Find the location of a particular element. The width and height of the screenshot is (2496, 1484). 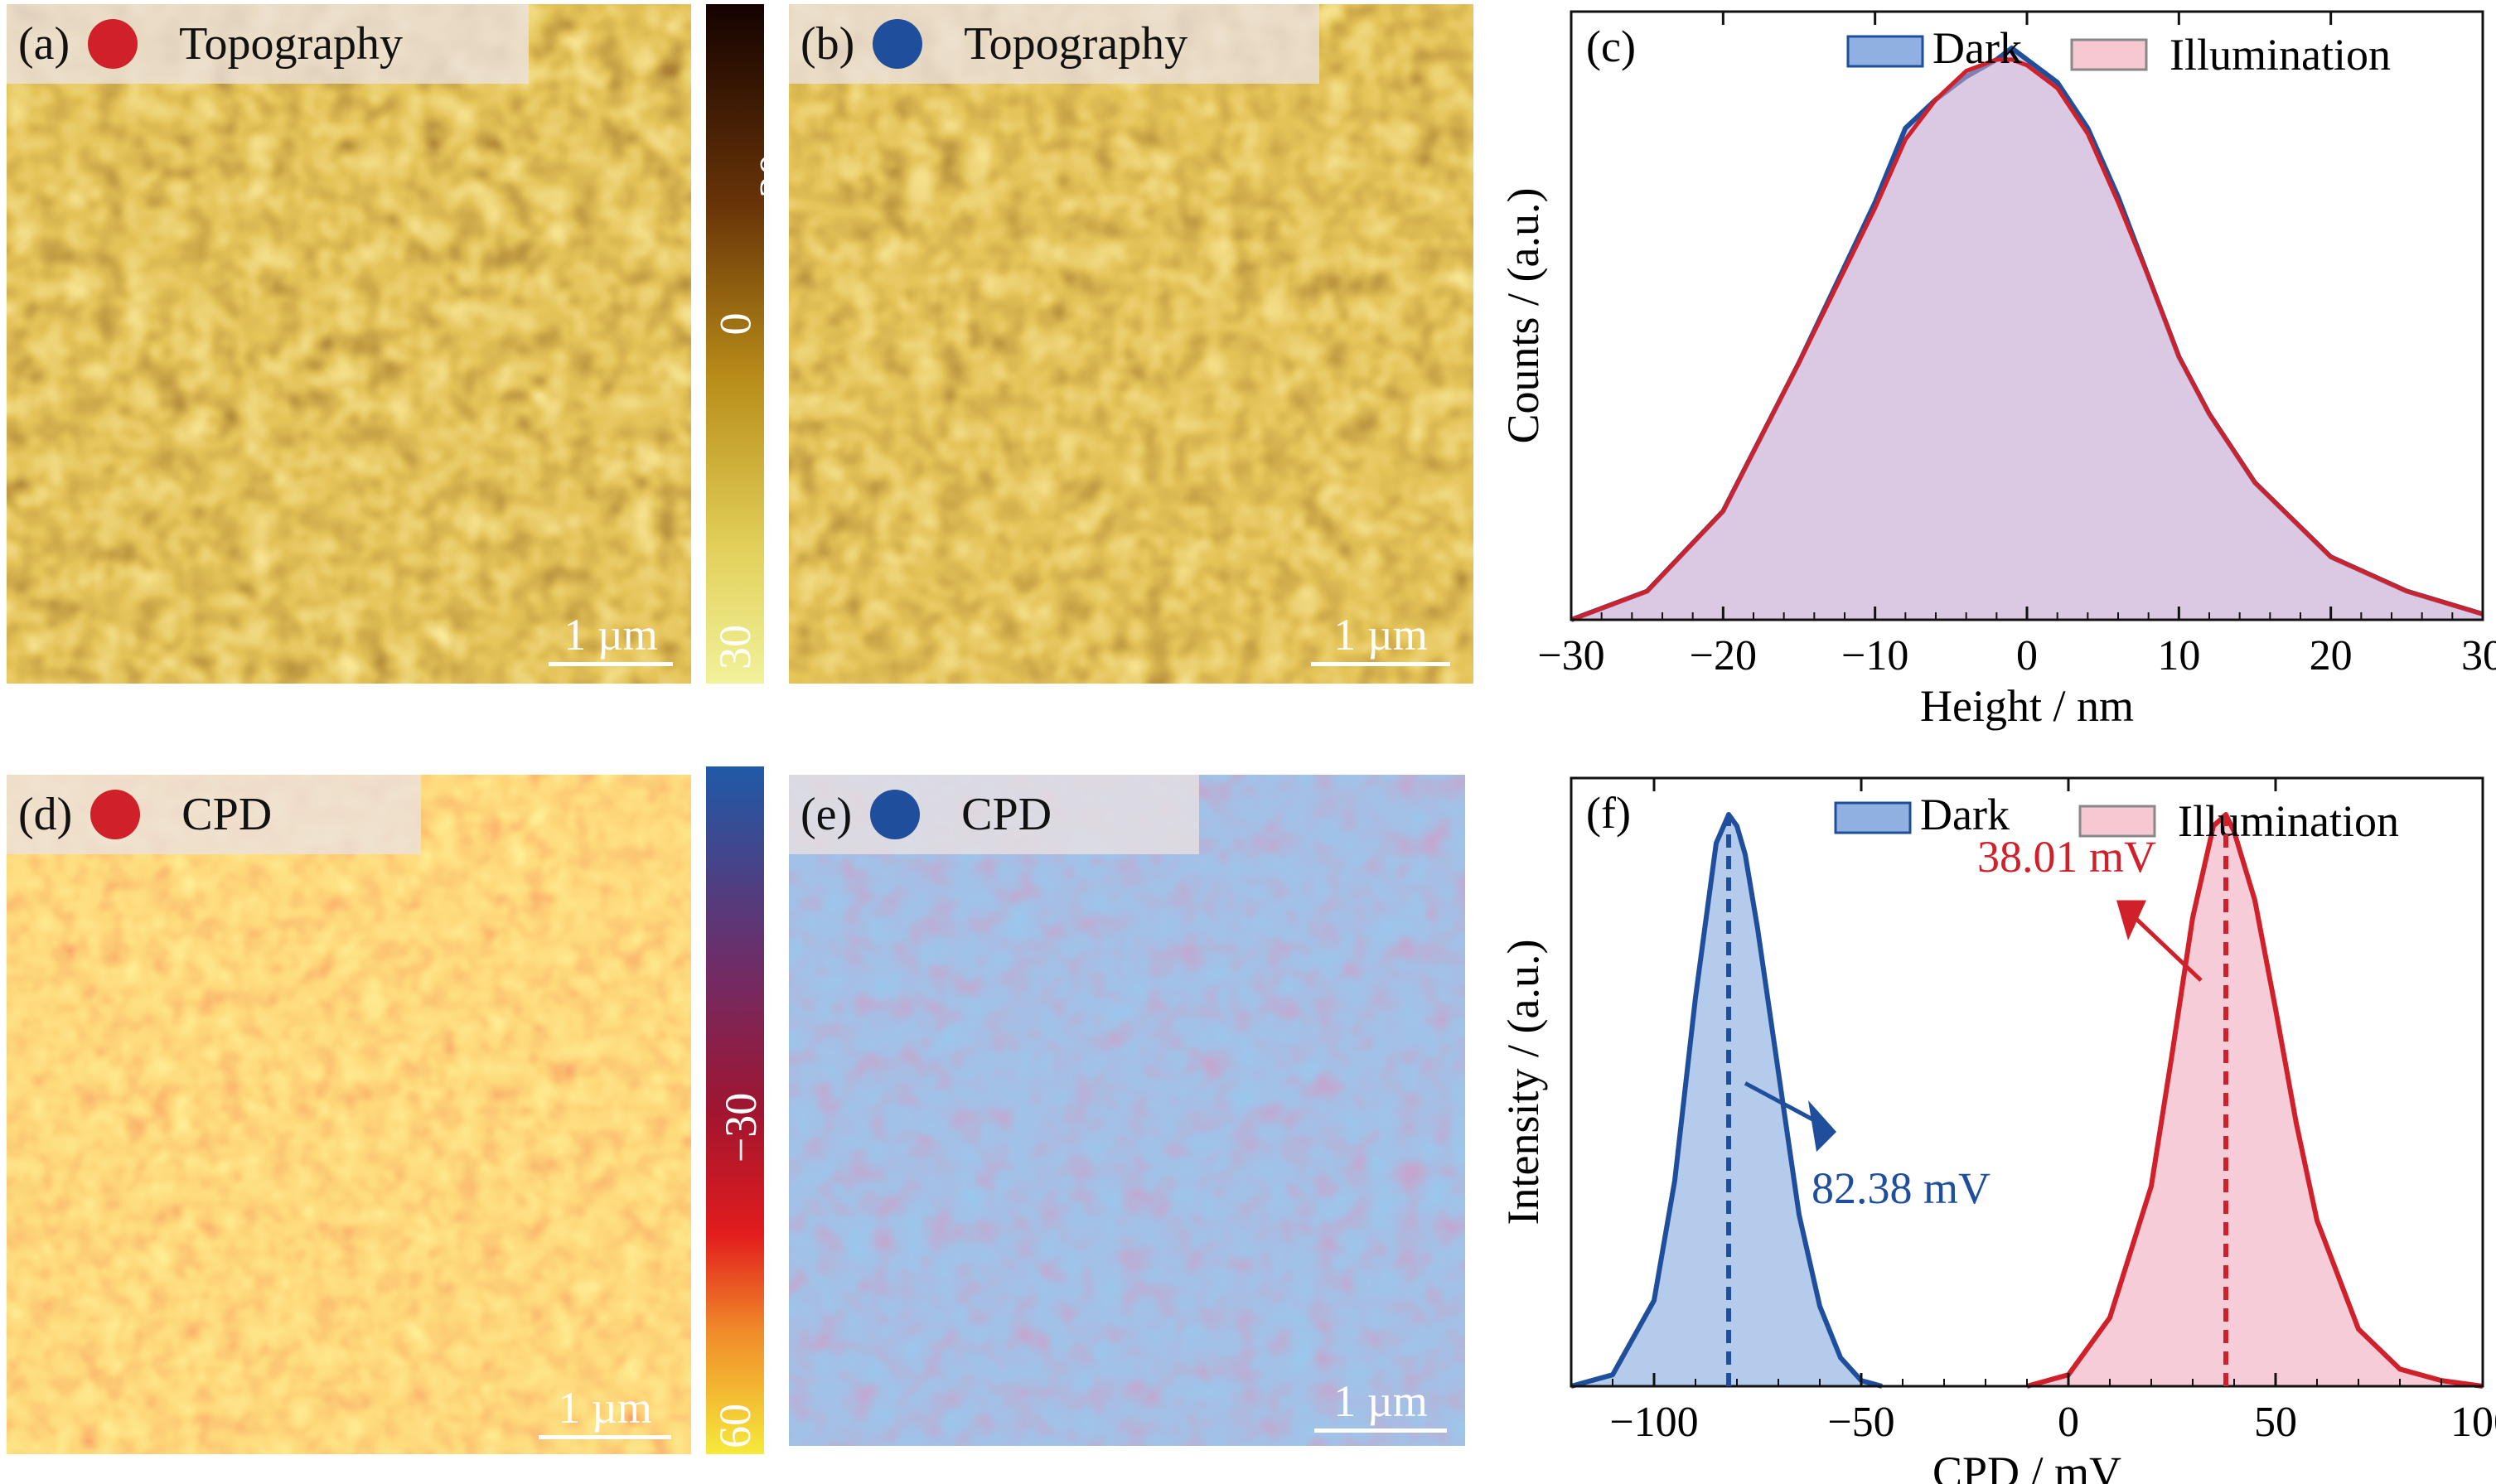

x-tick-label: −50 is located at coordinates (1861, 1422).